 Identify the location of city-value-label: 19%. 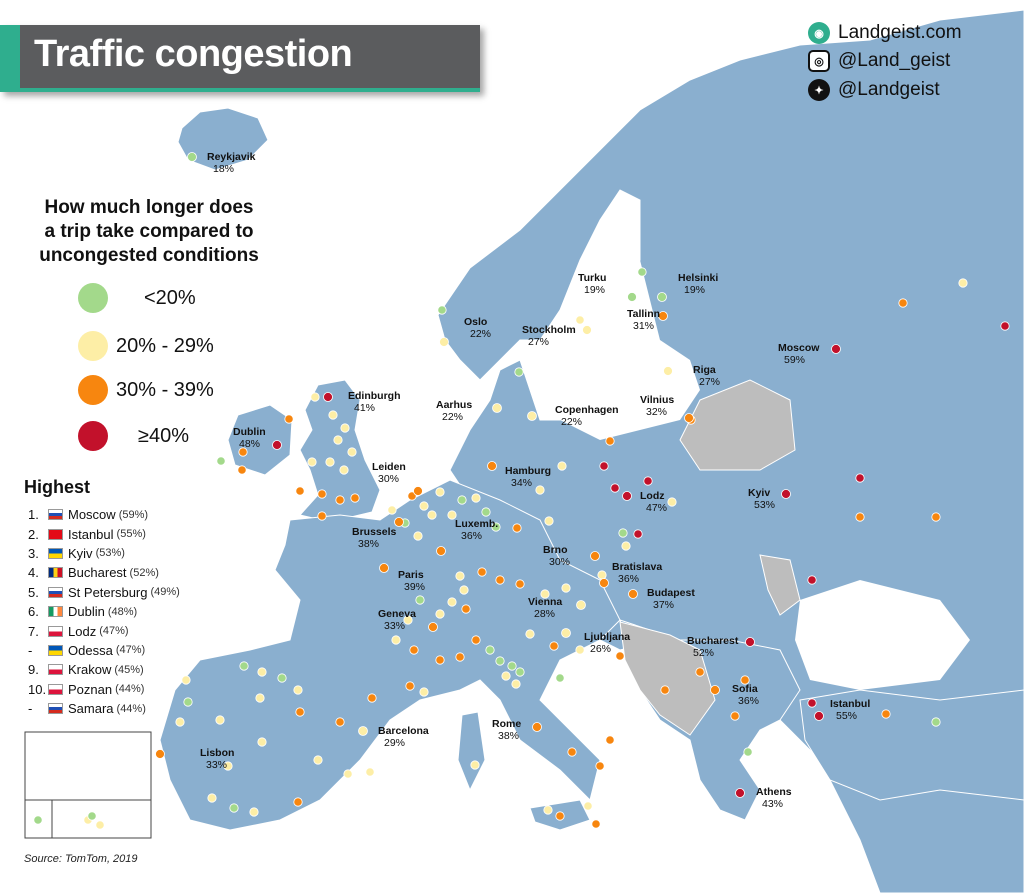
(694, 290).